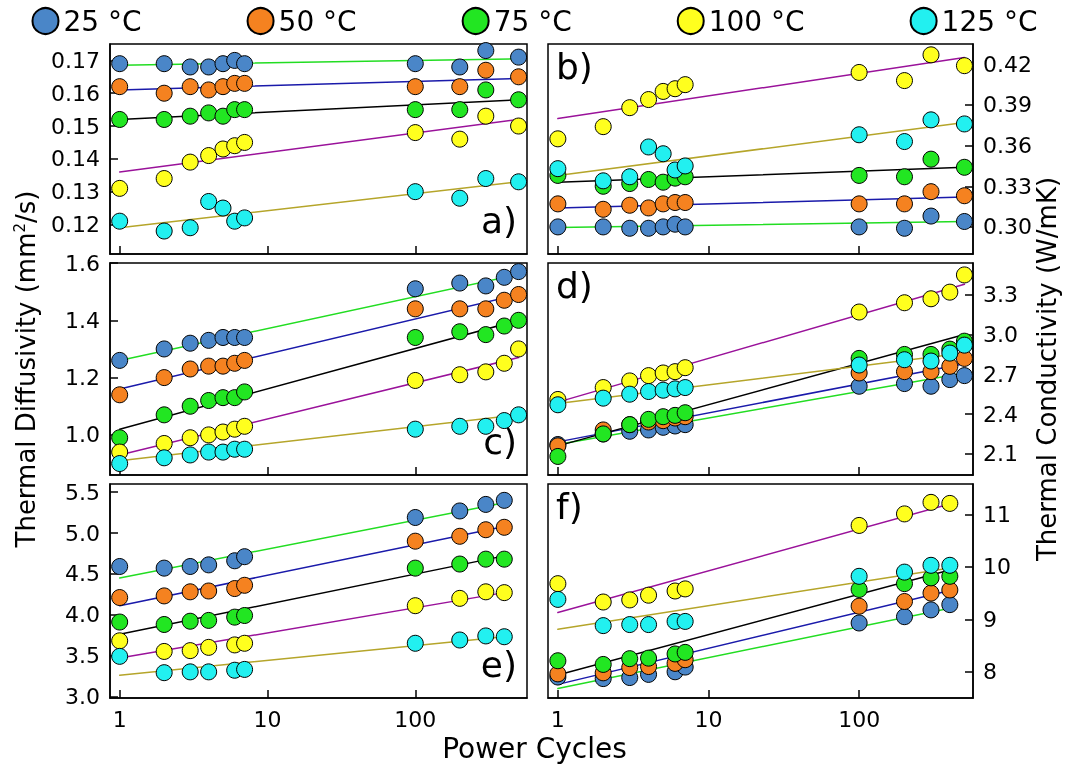  I want to click on annotation: e), so click(499, 664).